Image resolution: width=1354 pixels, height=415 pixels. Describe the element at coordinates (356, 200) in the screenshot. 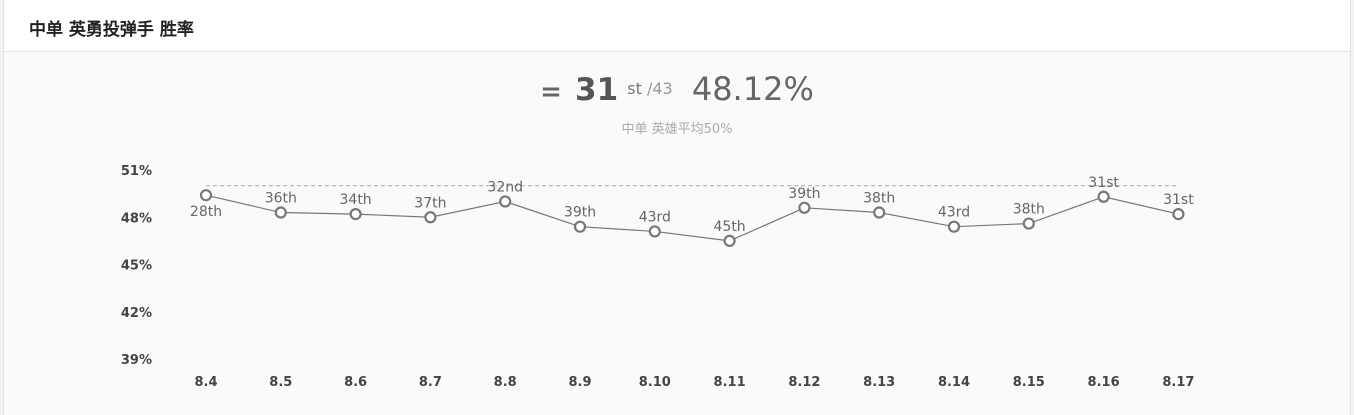

I see `data-rank-label: 34th` at that location.